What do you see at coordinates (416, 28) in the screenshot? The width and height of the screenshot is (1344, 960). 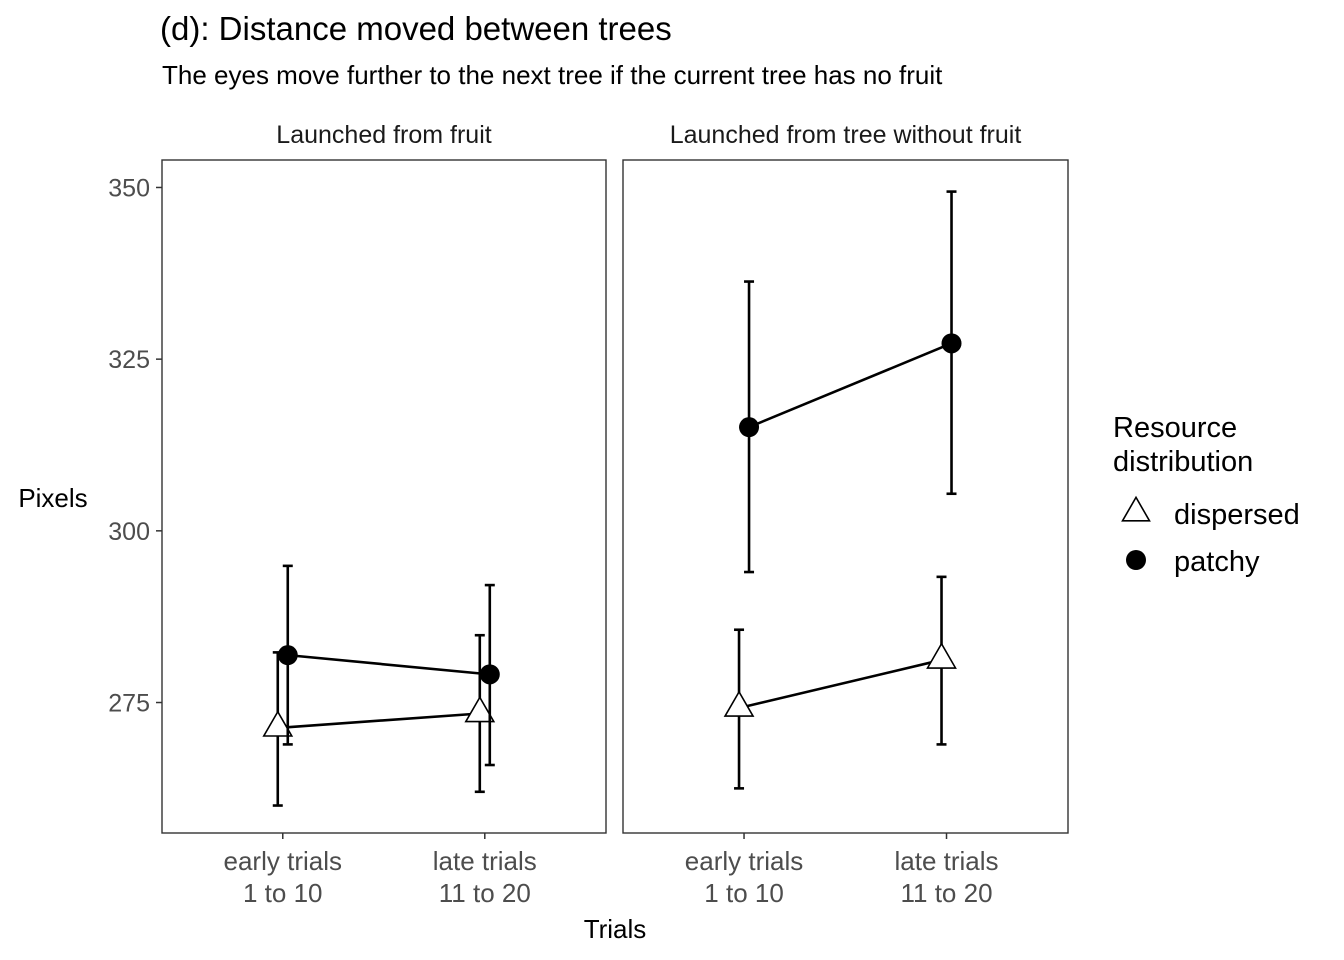 I see `chart-title: (d): Distance moved between trees` at bounding box center [416, 28].